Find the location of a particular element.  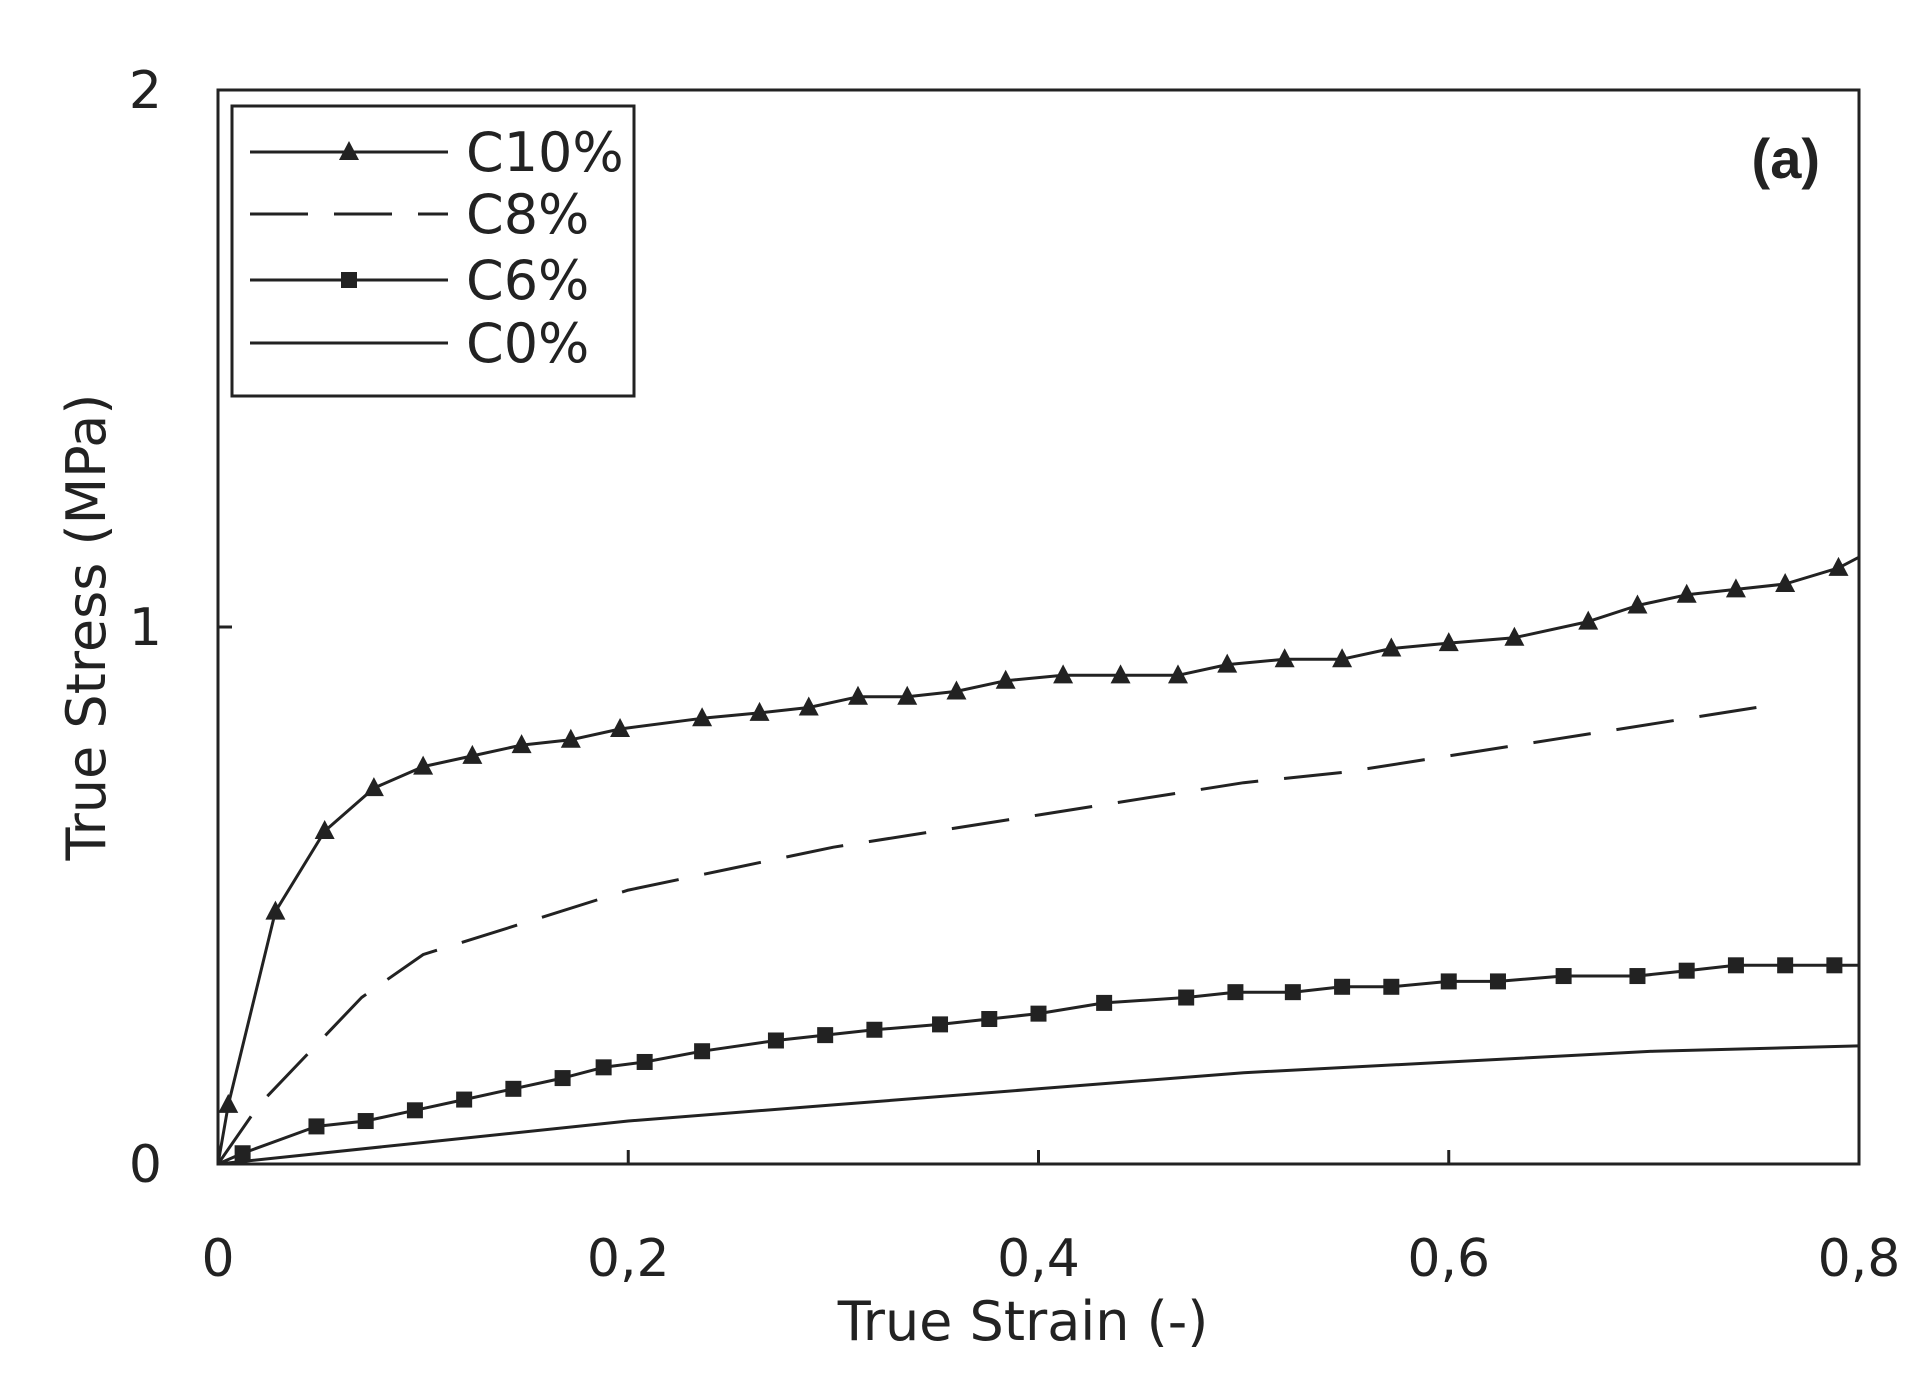

series-line-c0-percent is located at coordinates (1038, 1105).